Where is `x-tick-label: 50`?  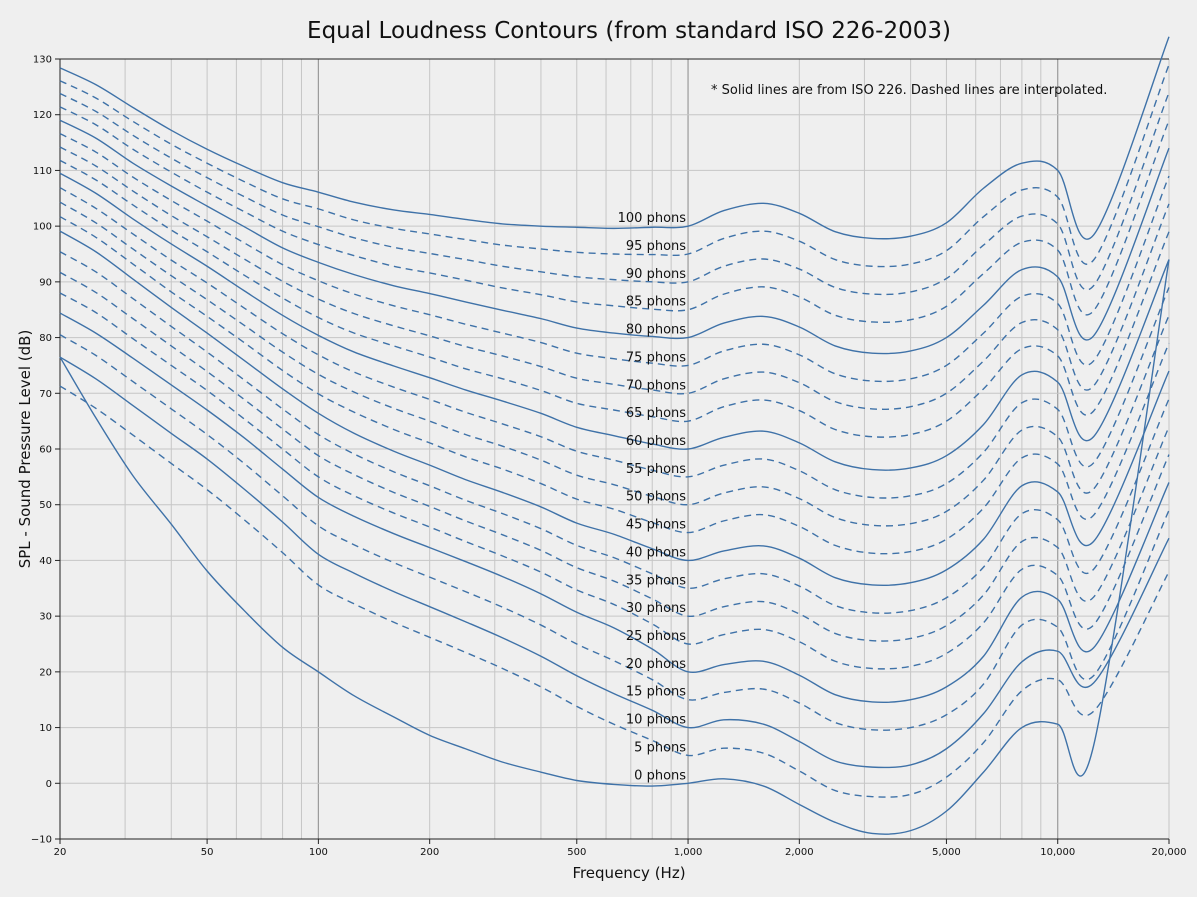 x-tick-label: 50 is located at coordinates (207, 852).